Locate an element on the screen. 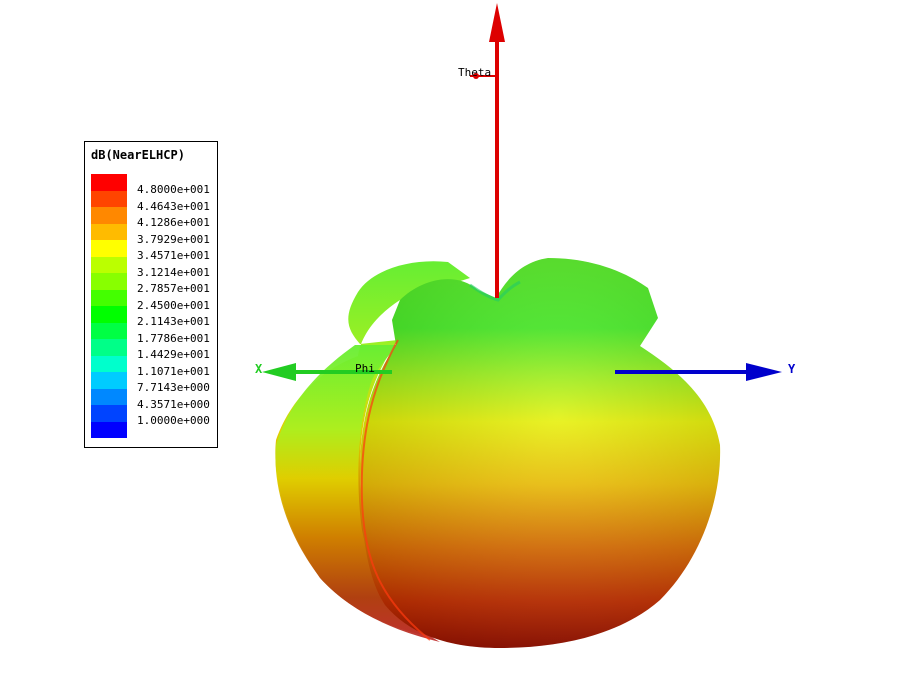 This screenshot has width=907, height=677. z-axis-arrowhead is located at coordinates (497, 22).